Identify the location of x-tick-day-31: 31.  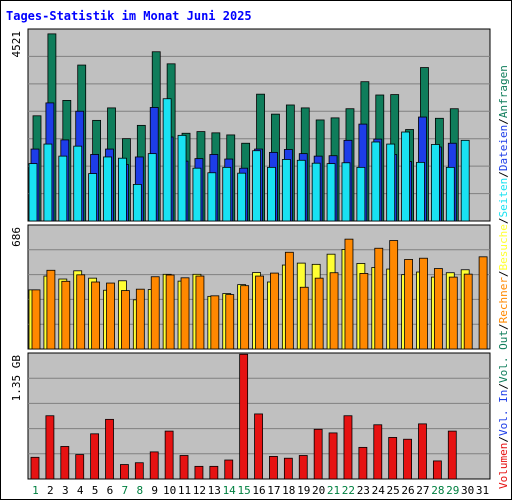
(482, 490).